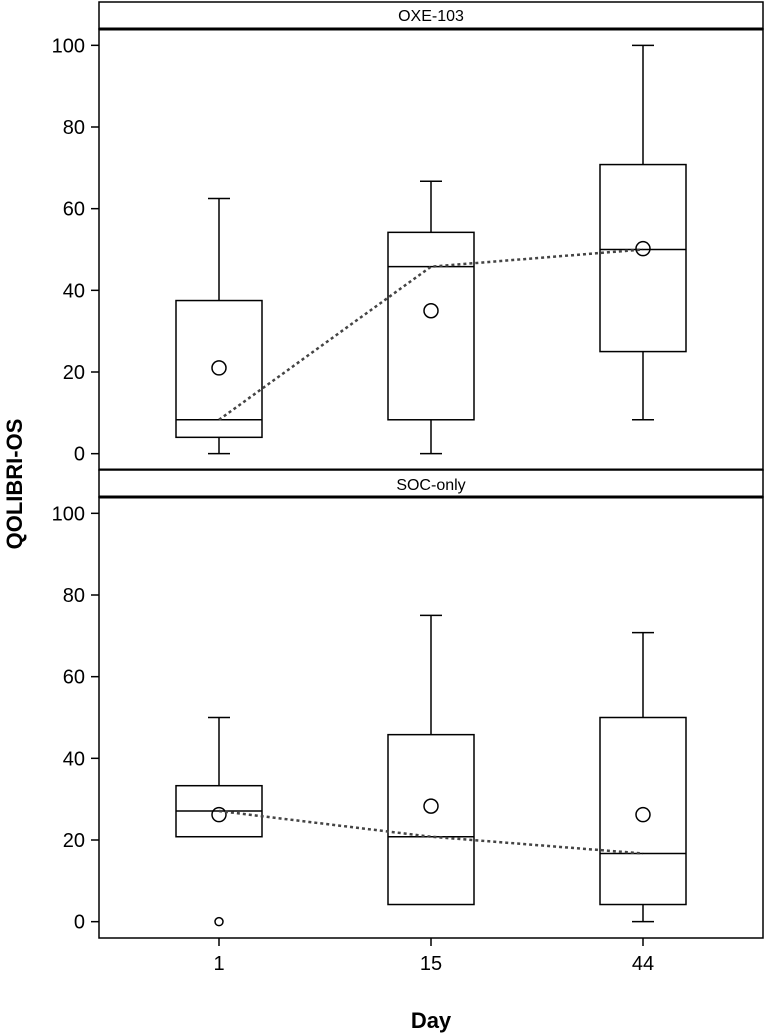 The image size is (765, 1034). Describe the element at coordinates (74, 596) in the screenshot. I see `y-tick-label-soc-80: 80` at that location.